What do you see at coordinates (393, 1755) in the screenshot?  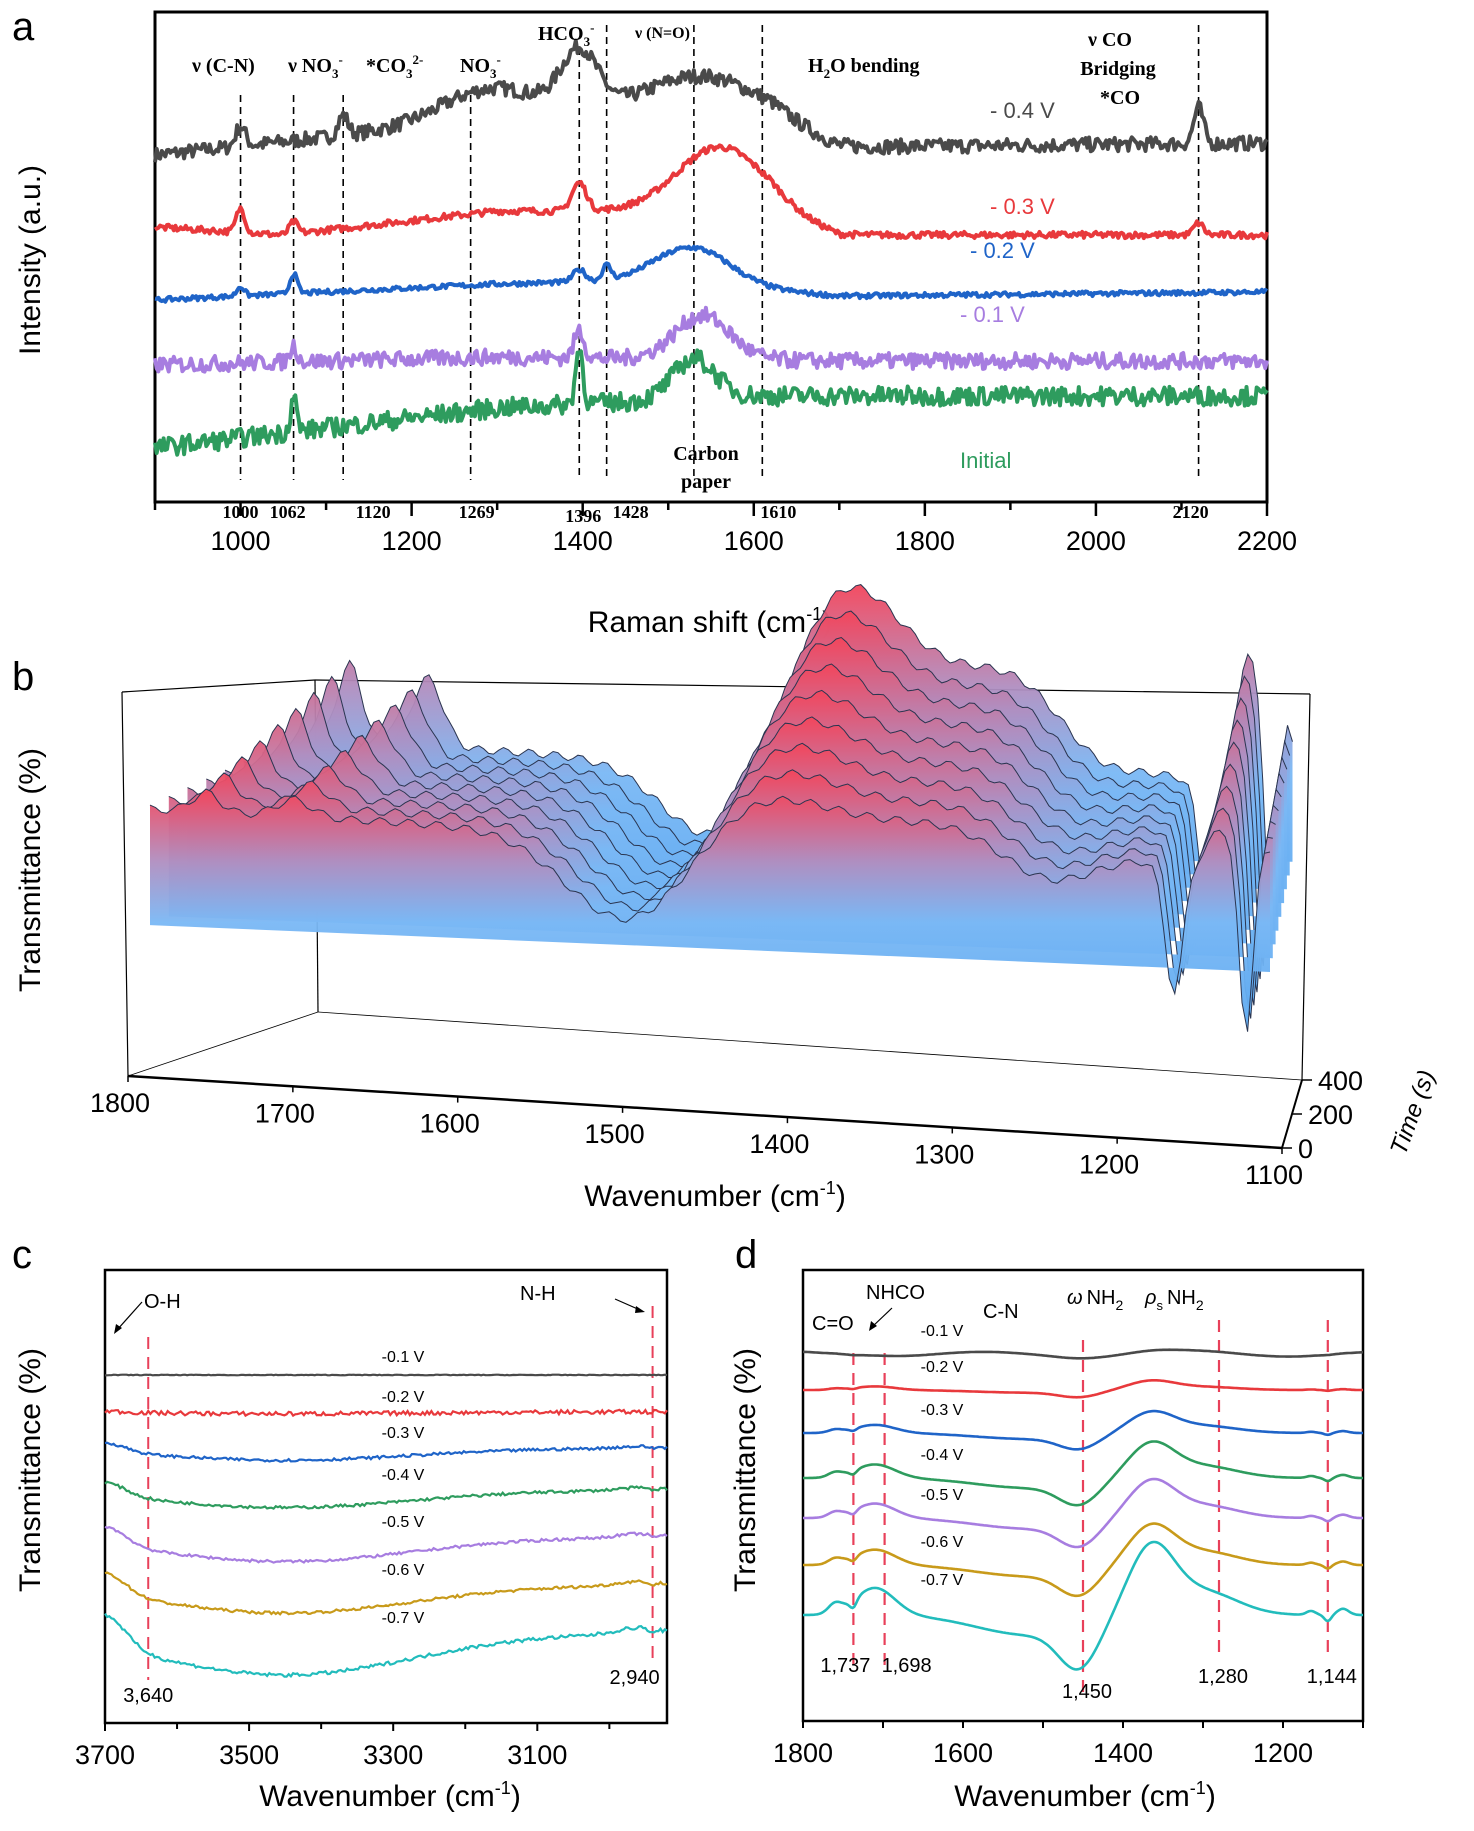 I see `x-tick-label: 3300` at bounding box center [393, 1755].